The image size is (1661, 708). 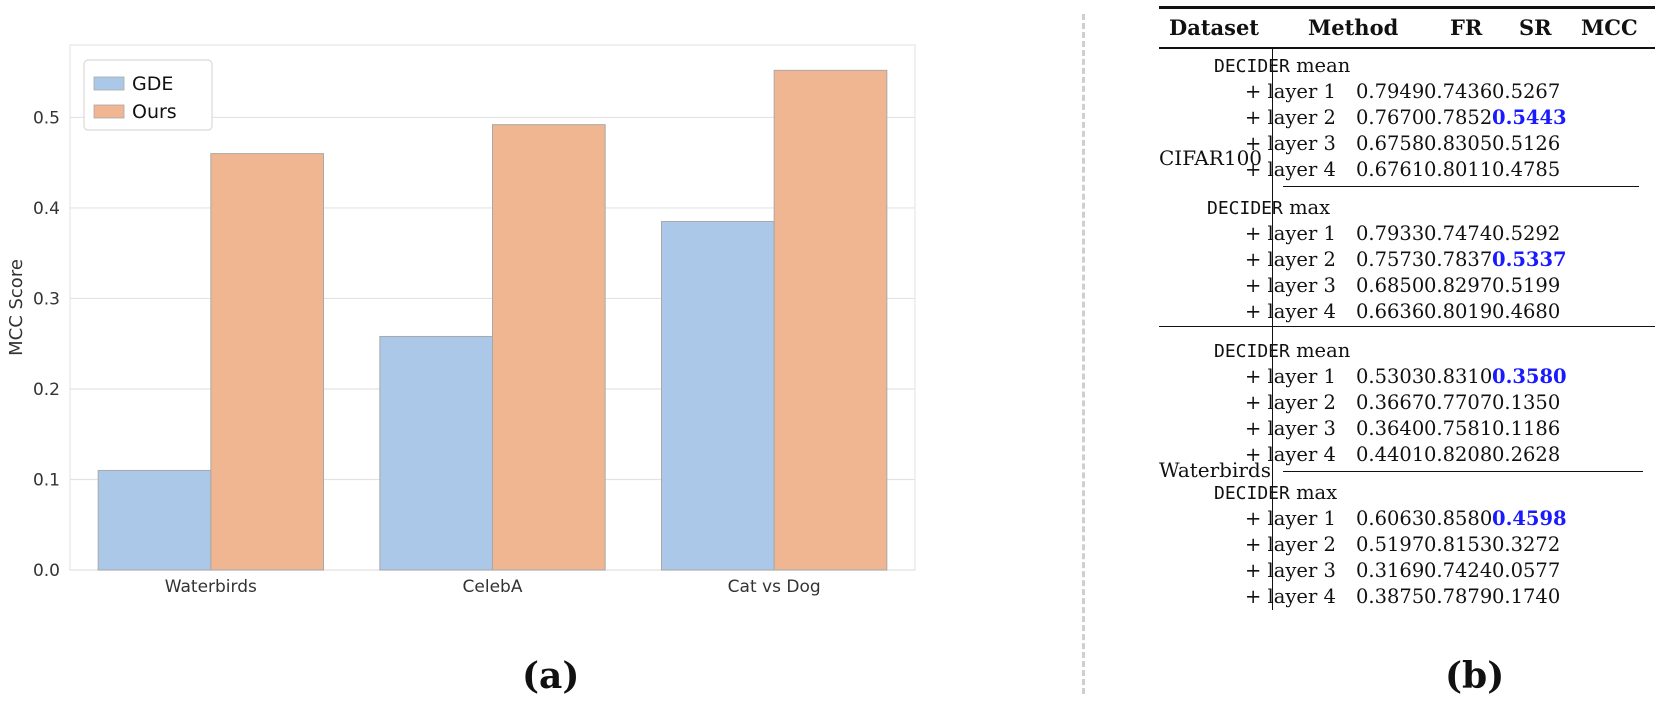 What do you see at coordinates (1526, 454) in the screenshot?
I see `mcc-value: 0.2628` at bounding box center [1526, 454].